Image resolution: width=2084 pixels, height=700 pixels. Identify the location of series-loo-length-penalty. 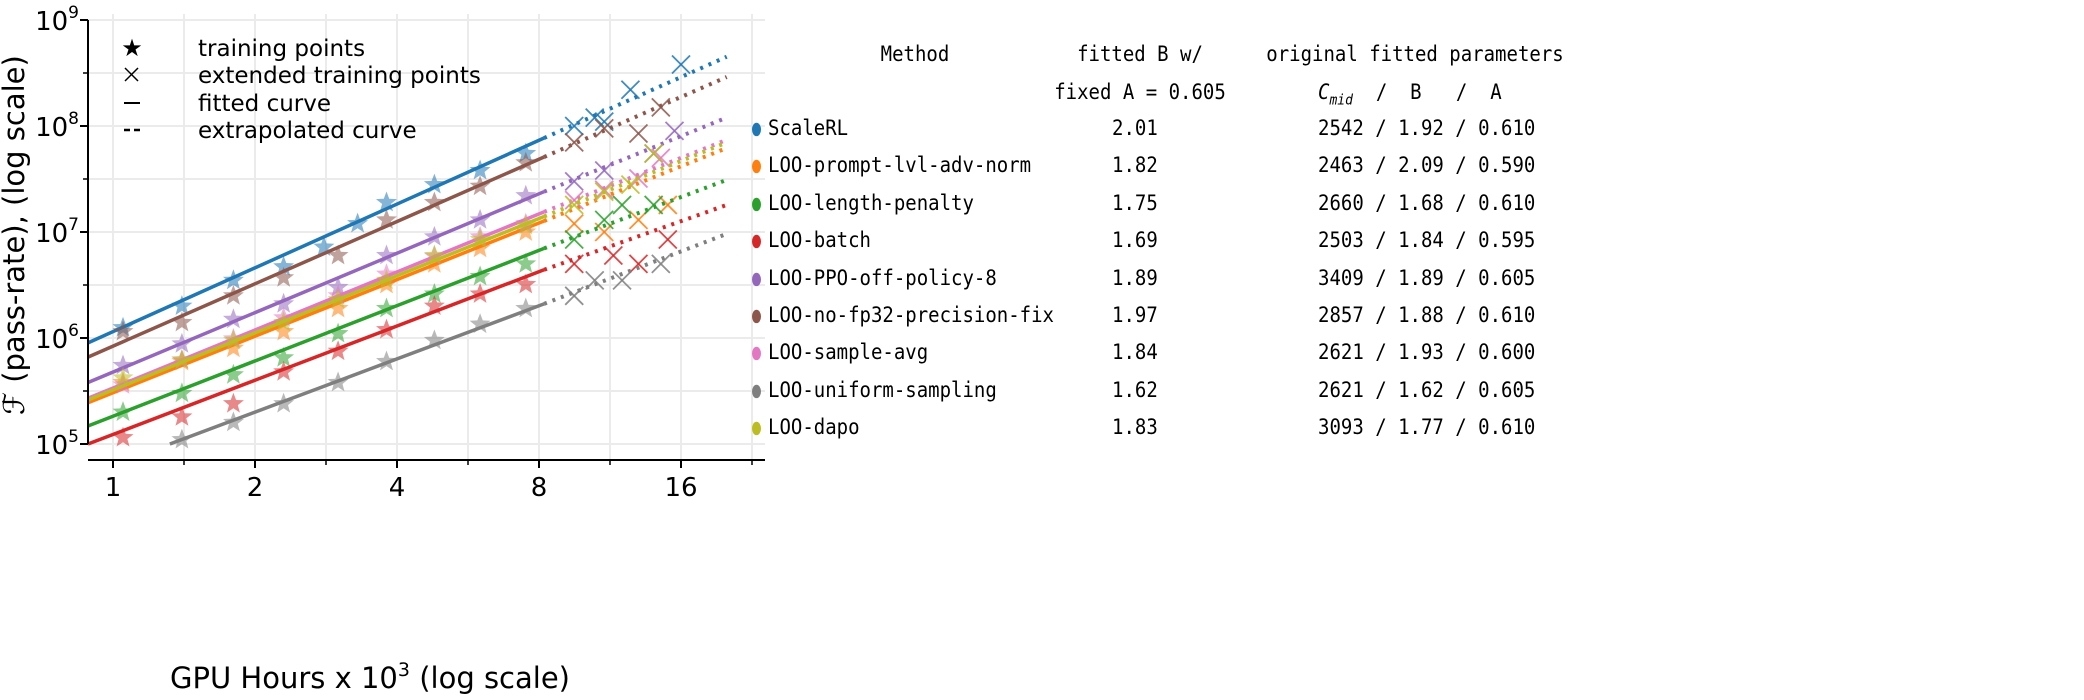
(407, 303).